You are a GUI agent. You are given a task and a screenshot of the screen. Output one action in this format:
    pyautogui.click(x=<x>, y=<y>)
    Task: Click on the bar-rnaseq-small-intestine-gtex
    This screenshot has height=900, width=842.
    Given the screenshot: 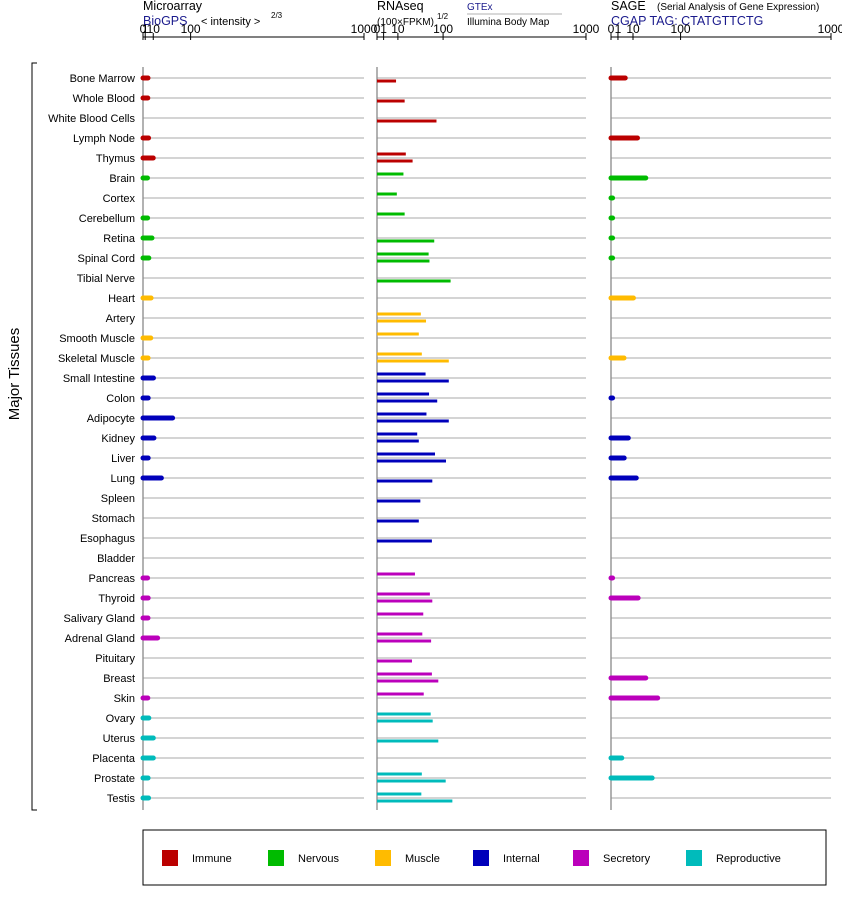 What is the action you would take?
    pyautogui.click(x=401, y=374)
    